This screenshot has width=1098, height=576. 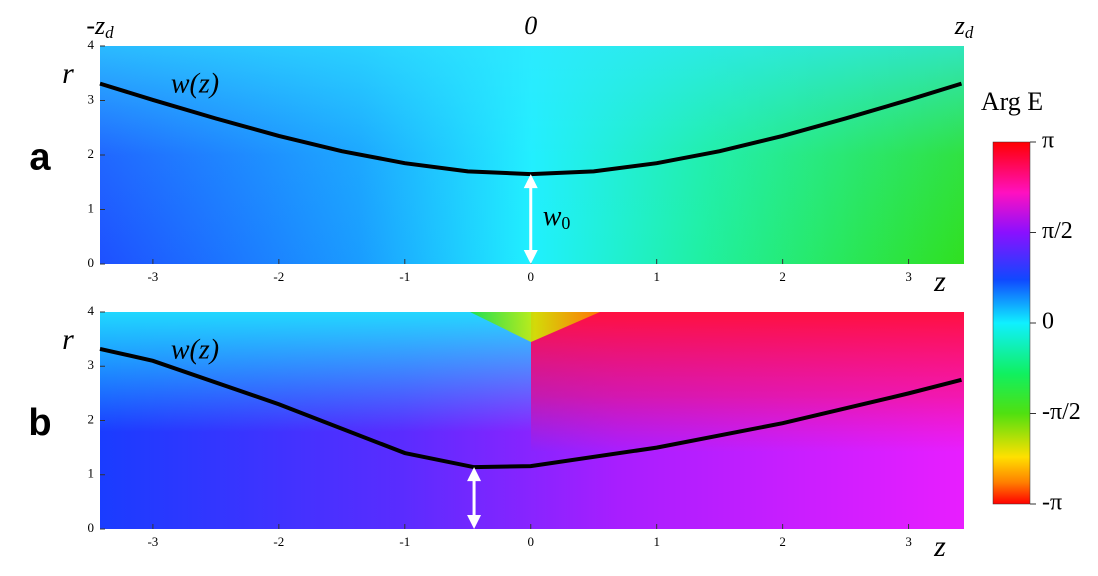 I want to click on arrow-label-main: w, so click(x=552, y=216).